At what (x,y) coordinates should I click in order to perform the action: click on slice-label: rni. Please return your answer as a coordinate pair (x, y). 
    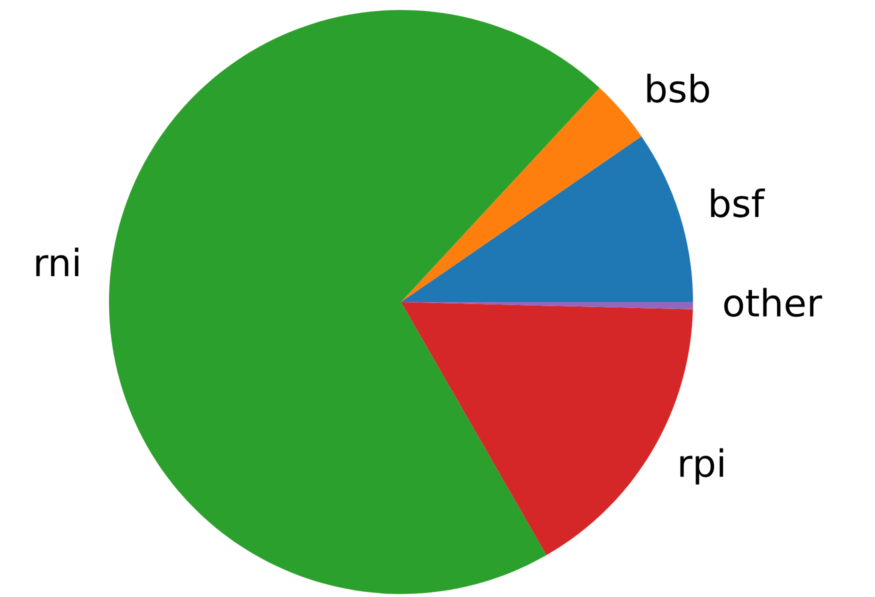
    Looking at the image, I should click on (57, 262).